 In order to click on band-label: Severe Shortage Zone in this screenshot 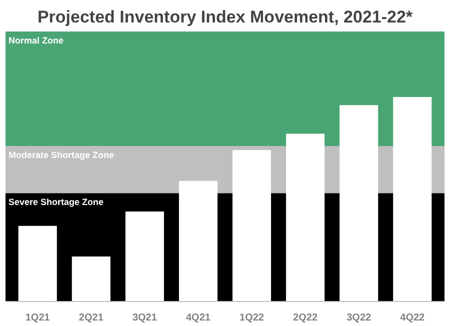, I will do `click(56, 202)`.